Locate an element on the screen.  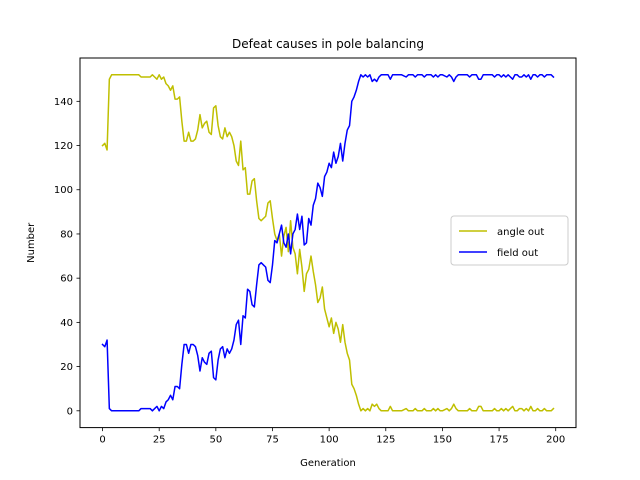
x-tick-label: 150 is located at coordinates (442, 440).